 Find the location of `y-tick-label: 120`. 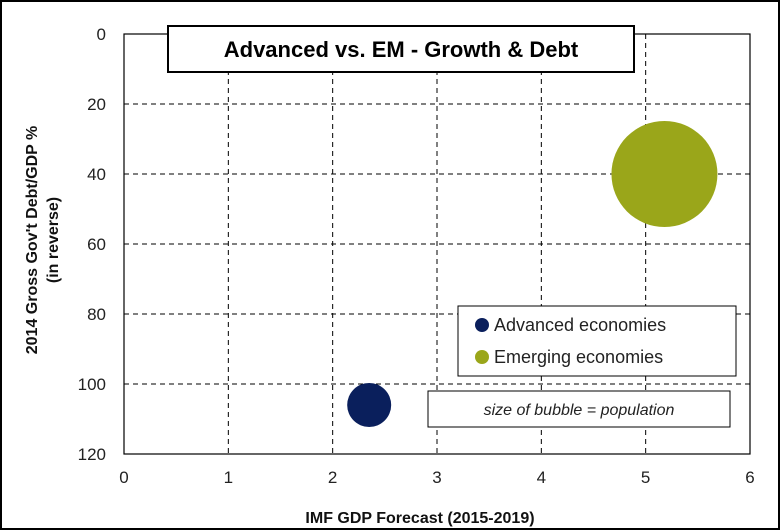

y-tick-label: 120 is located at coordinates (92, 454).